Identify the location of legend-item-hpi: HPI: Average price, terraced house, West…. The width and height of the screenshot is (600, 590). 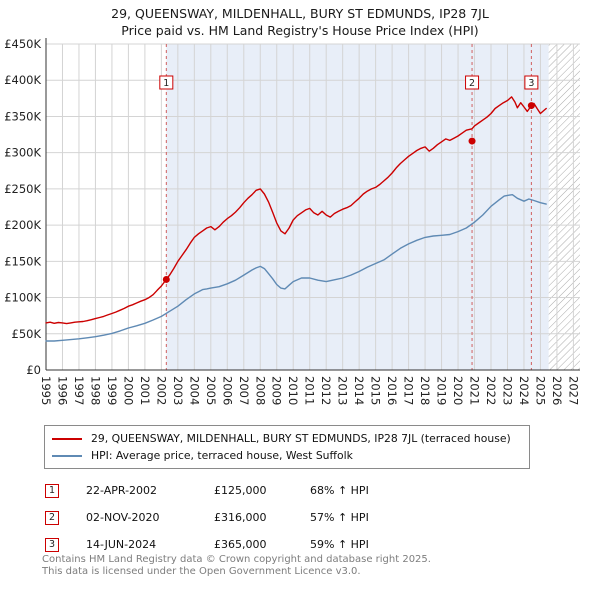
(287, 455).